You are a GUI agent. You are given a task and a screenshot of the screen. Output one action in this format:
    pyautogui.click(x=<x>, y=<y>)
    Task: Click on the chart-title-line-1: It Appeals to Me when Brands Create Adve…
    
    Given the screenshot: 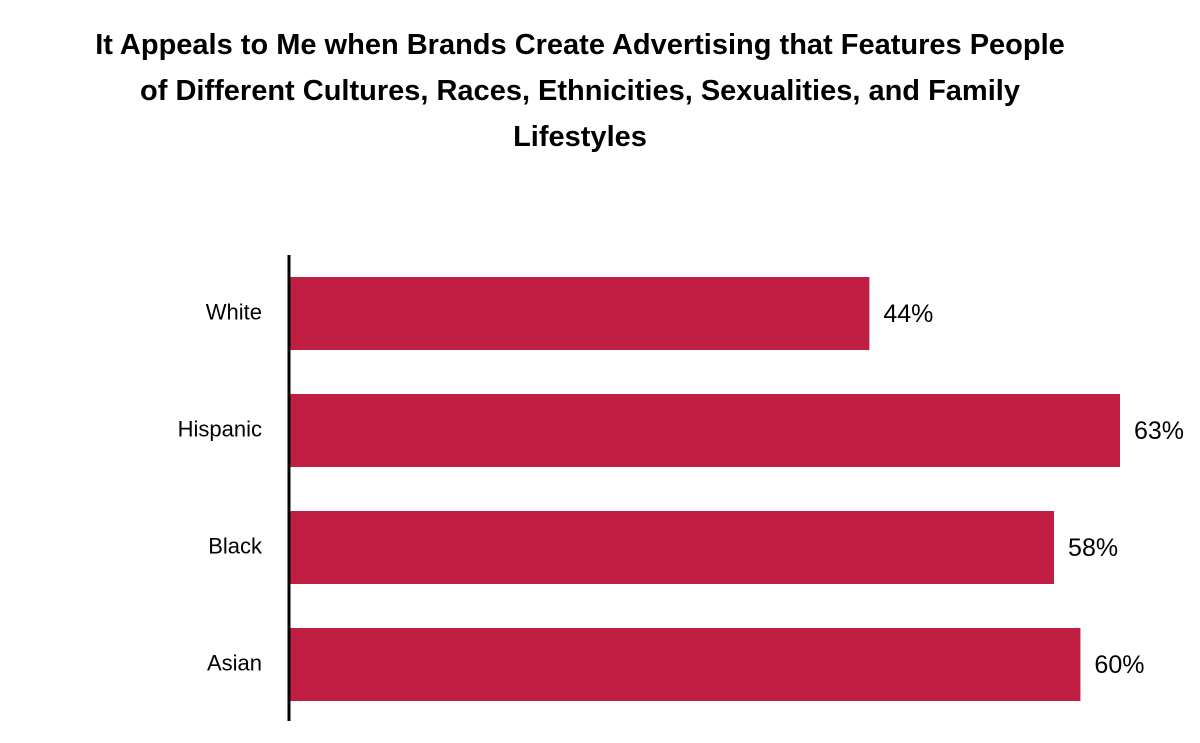 What is the action you would take?
    pyautogui.click(x=580, y=45)
    